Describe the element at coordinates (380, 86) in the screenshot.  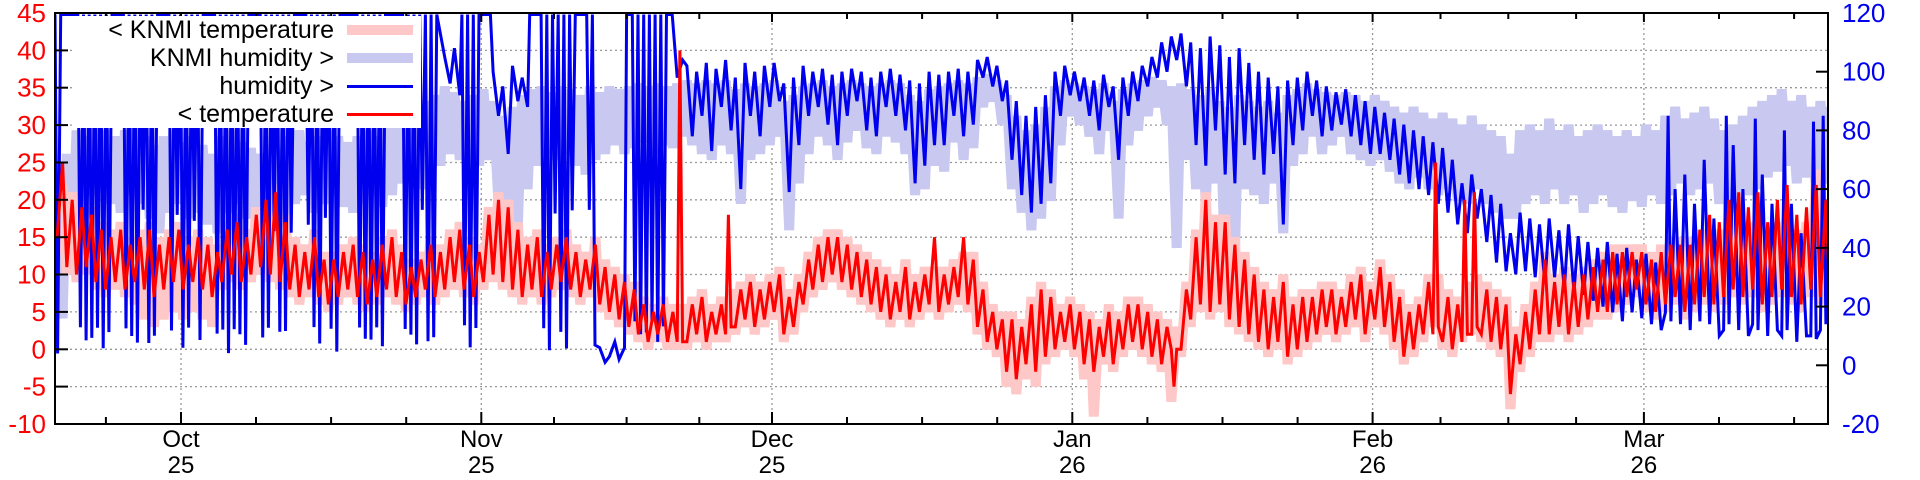
I see `humidity-line-sample` at that location.